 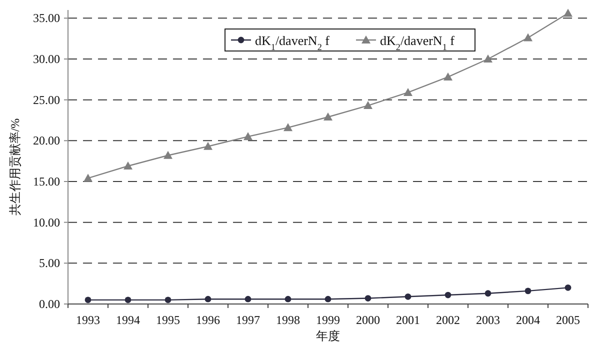 I want to click on x-tick-label: 1999, so click(x=328, y=320).